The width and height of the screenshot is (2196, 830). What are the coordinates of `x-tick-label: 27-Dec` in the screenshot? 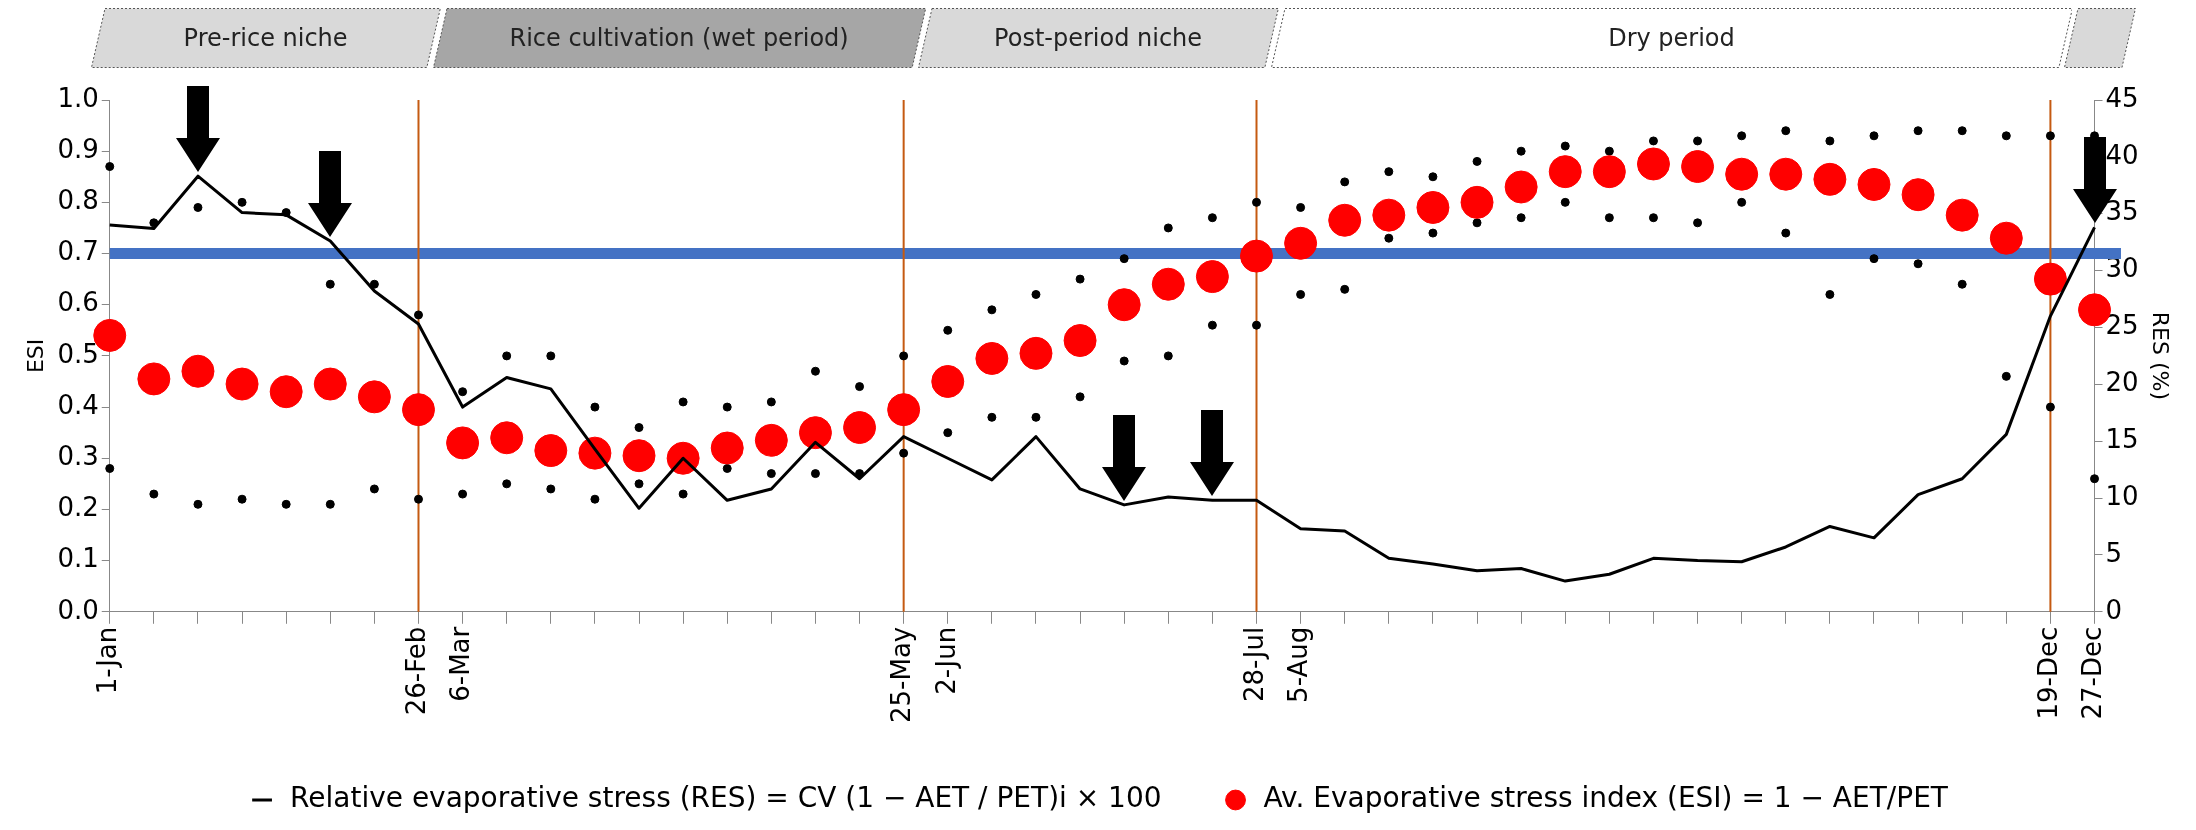 It's located at (2092, 673).